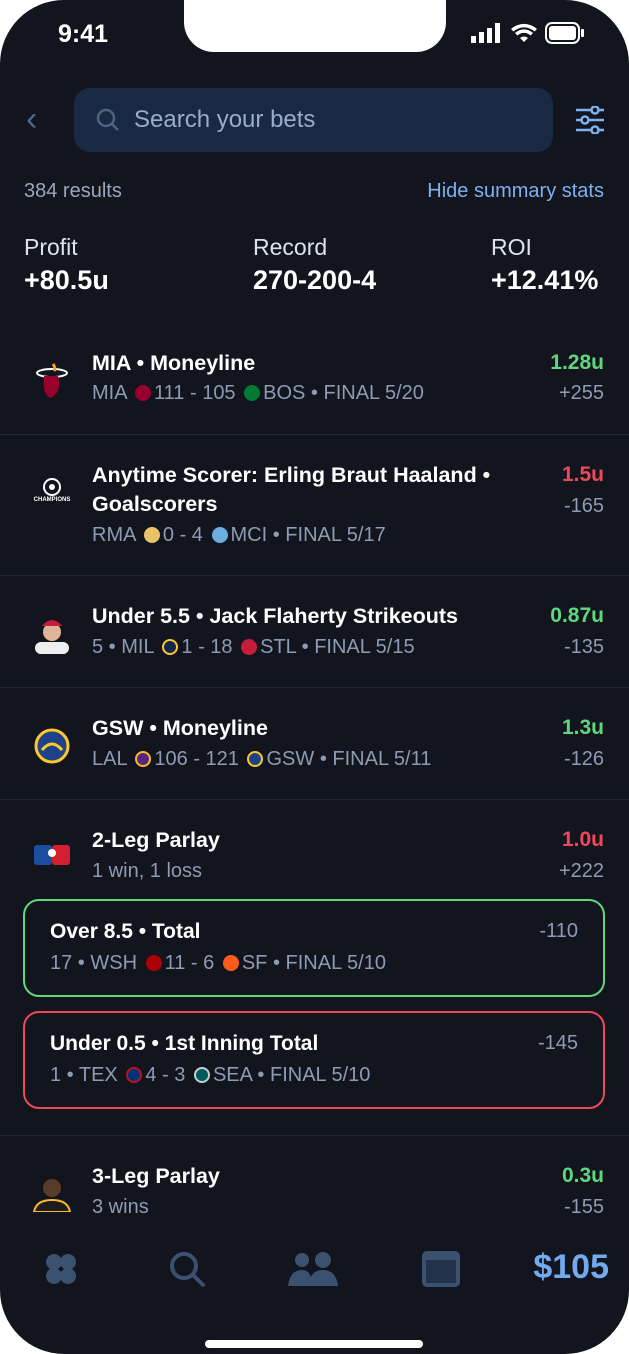 The width and height of the screenshot is (629, 1354). I want to click on search-tab-icon, so click(187, 1269).